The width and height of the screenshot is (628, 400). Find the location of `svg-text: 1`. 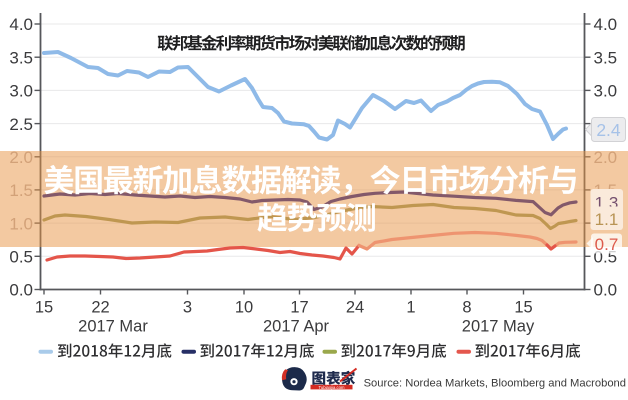

svg-text: 1 is located at coordinates (410, 308).